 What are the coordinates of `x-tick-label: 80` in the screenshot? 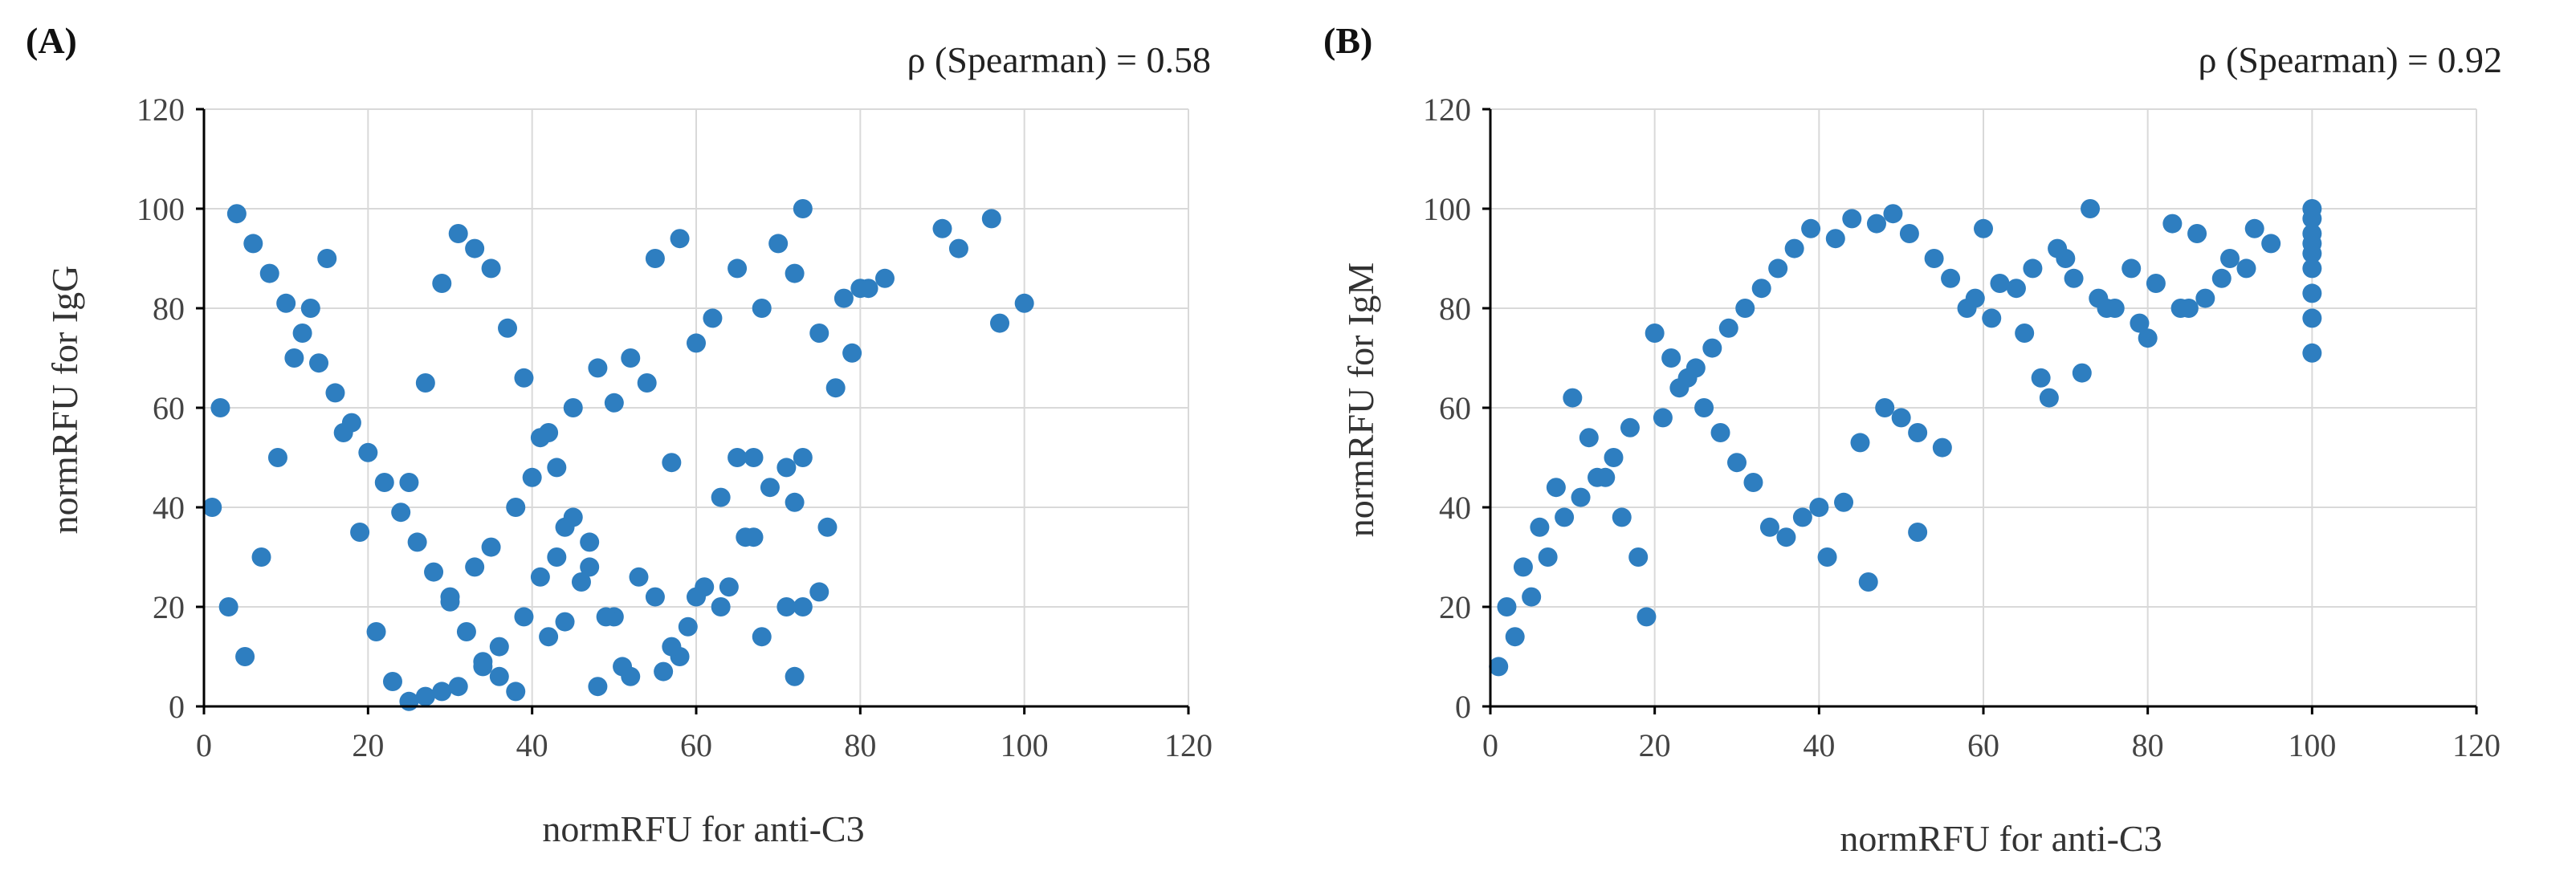 It's located at (860, 745).